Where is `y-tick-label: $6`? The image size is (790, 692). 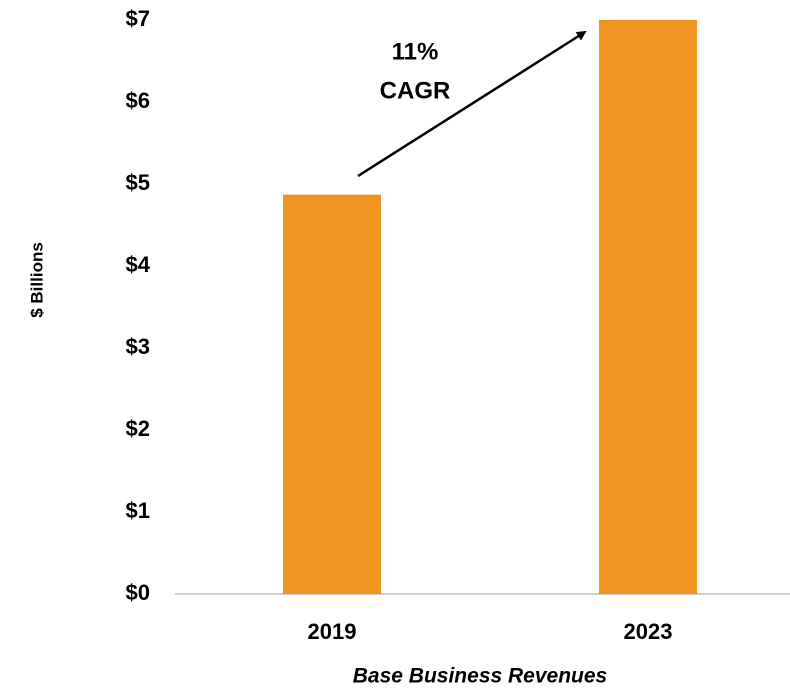
y-tick-label: $6 is located at coordinates (138, 100).